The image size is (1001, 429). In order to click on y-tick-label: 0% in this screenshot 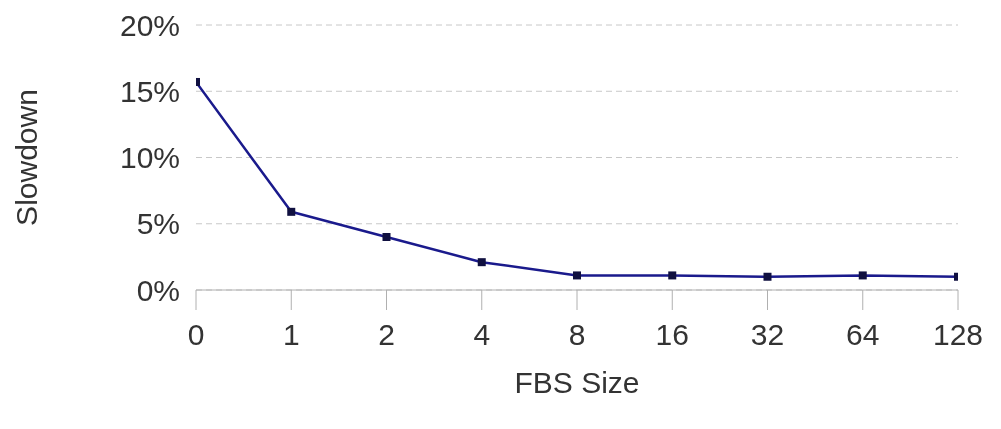, I will do `click(158, 290)`.